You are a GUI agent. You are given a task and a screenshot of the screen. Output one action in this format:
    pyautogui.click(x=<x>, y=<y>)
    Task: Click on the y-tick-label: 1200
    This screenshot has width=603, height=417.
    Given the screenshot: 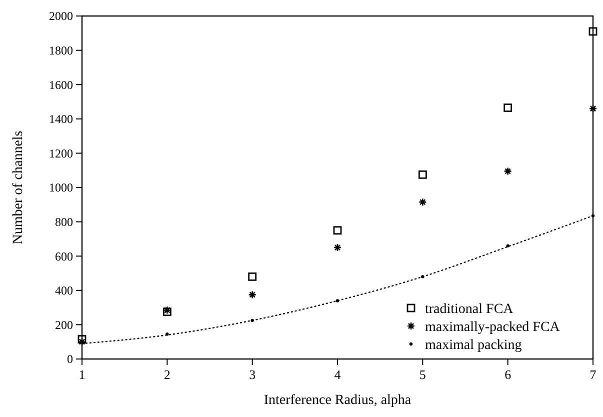 What is the action you would take?
    pyautogui.click(x=61, y=153)
    